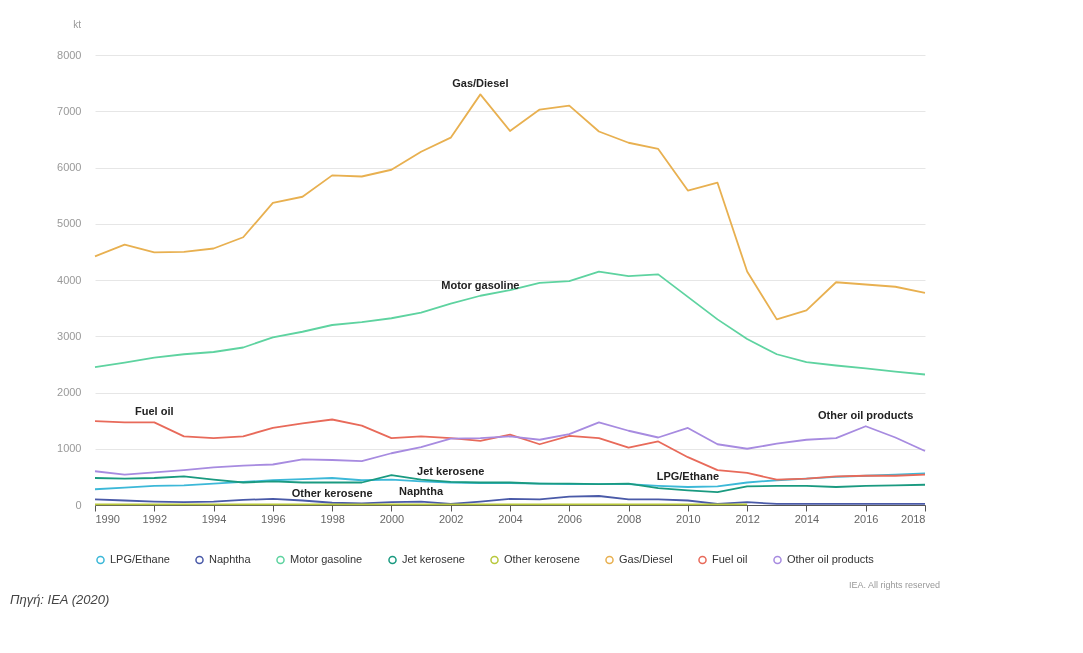 This screenshot has width=1083, height=653. Describe the element at coordinates (326, 558) in the screenshot. I see `legend-label: Motor gasoline` at that location.